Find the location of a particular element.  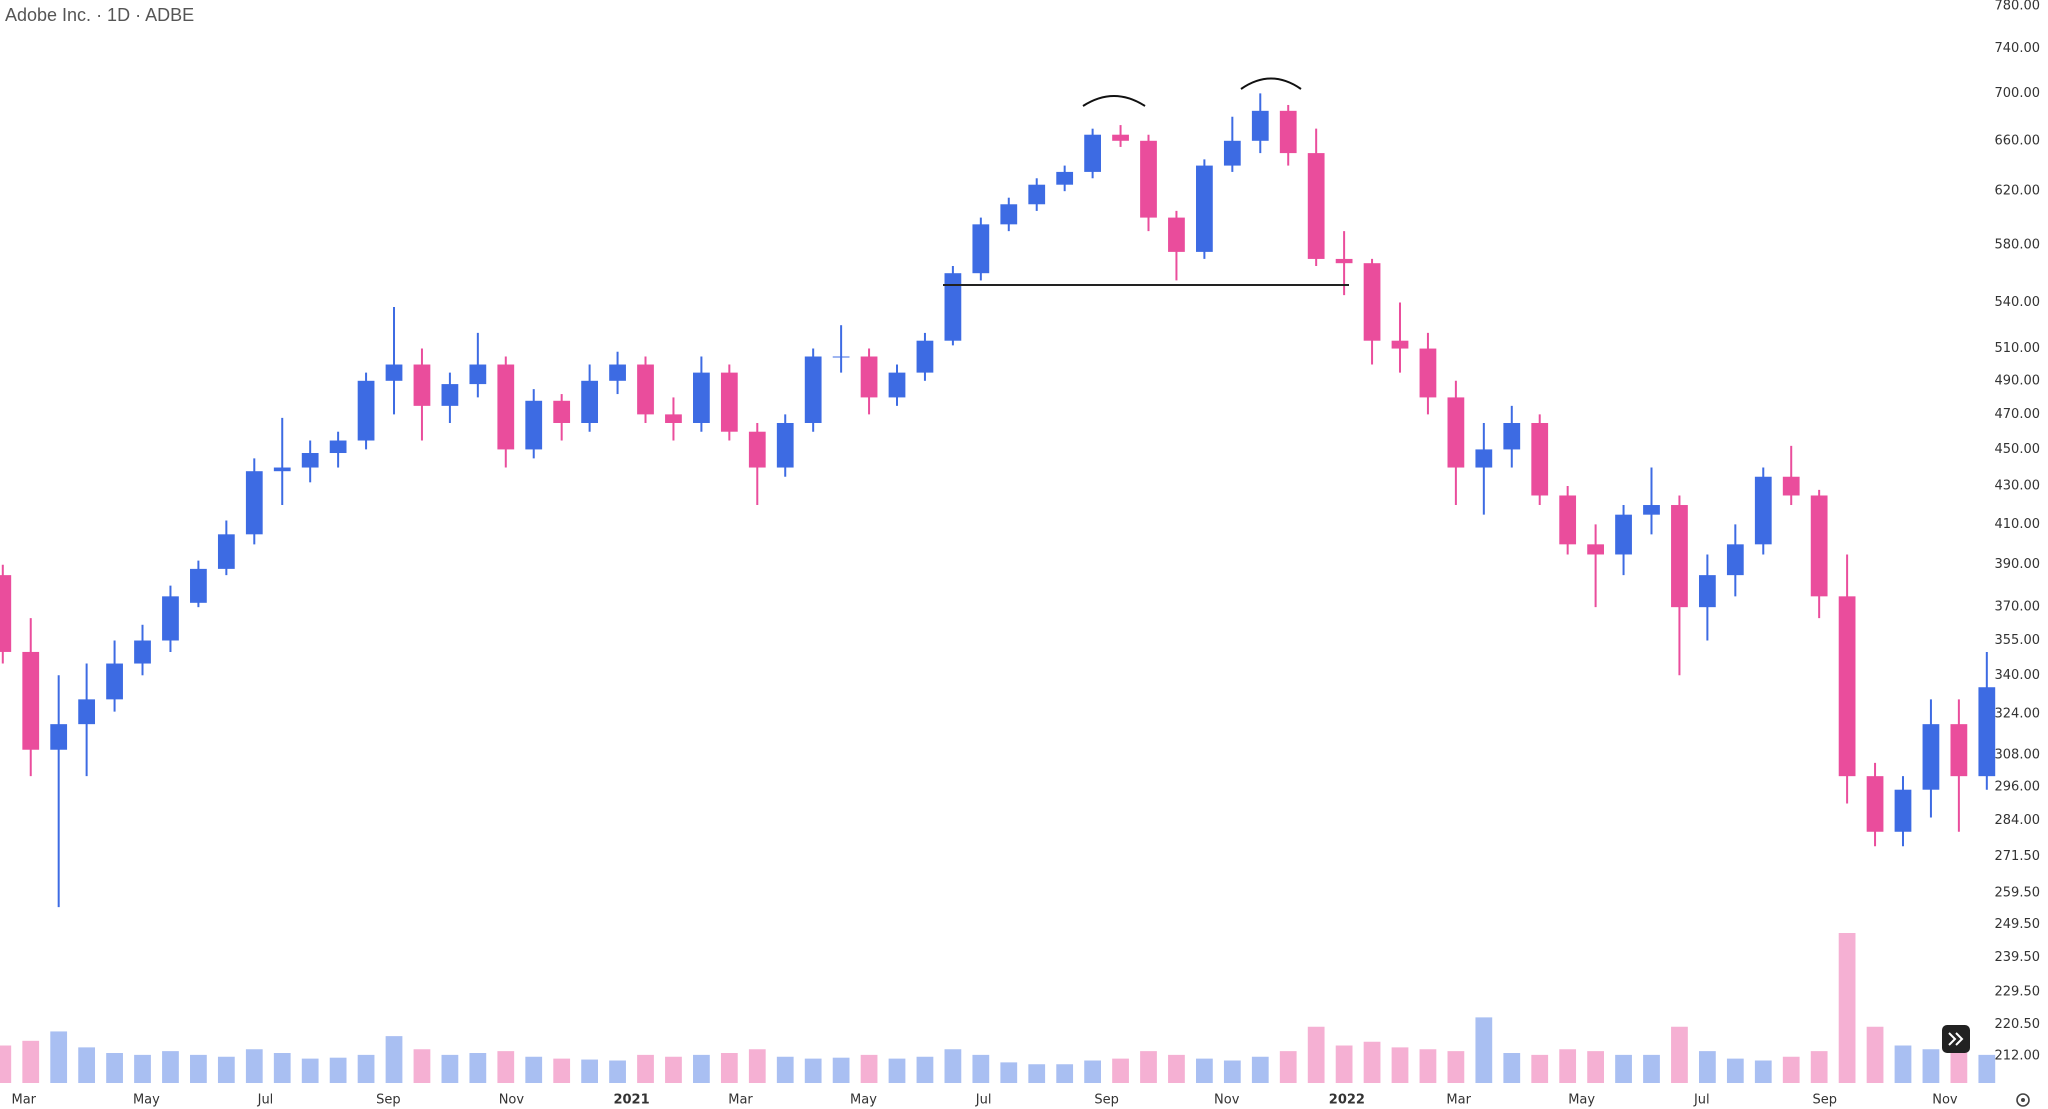

y-tick-label: 355.00 is located at coordinates (2018, 640).